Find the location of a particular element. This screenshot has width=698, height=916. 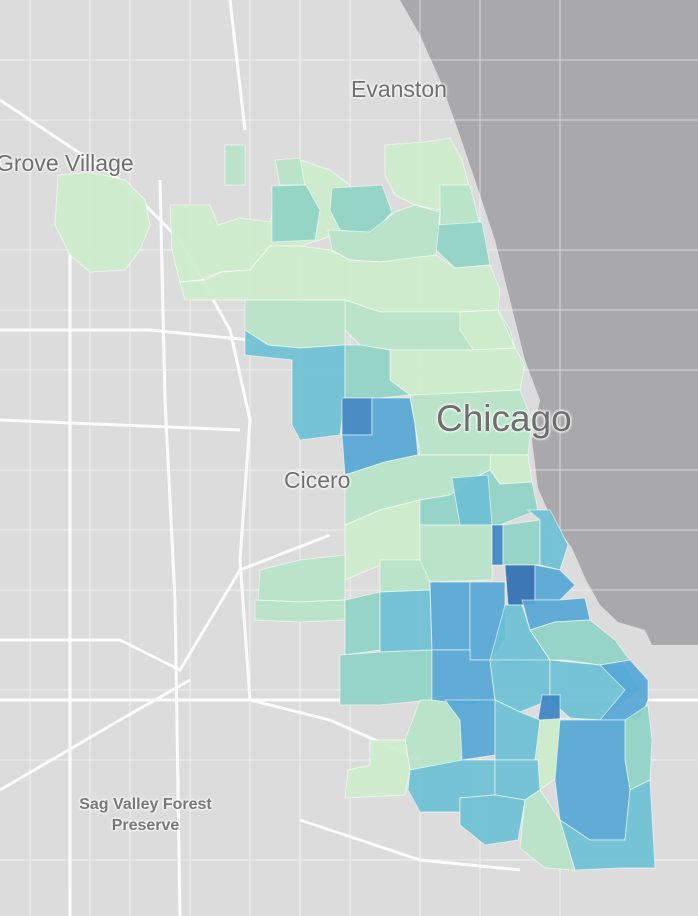

region-ohare-detached is located at coordinates (102, 222).